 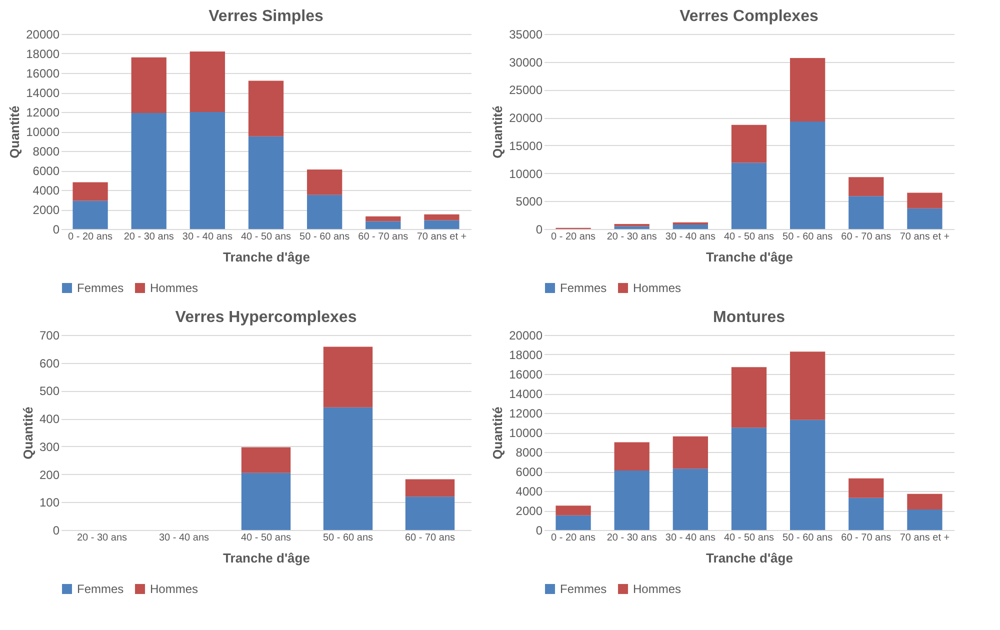 I want to click on chart-title: Verres Complexes, so click(x=749, y=16).